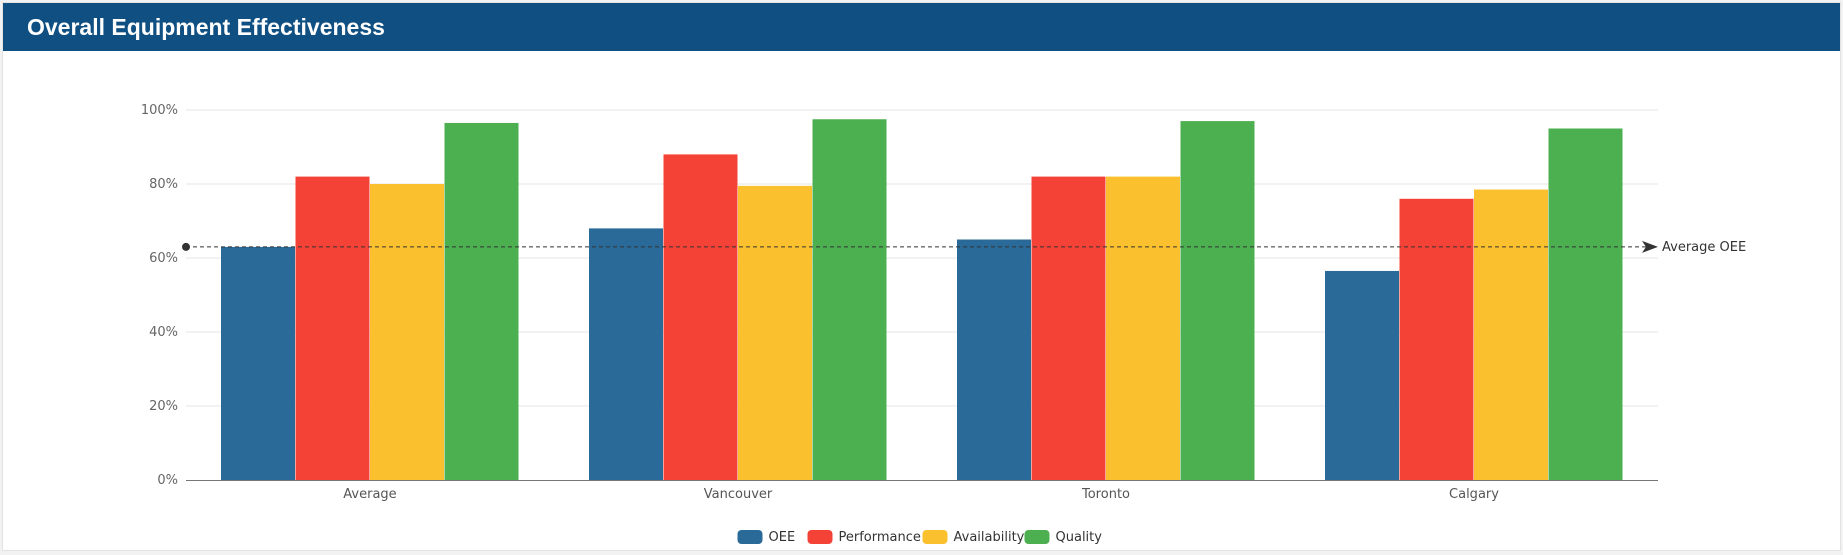  Describe the element at coordinates (258, 363) in the screenshot. I see `bar-oee-average` at that location.